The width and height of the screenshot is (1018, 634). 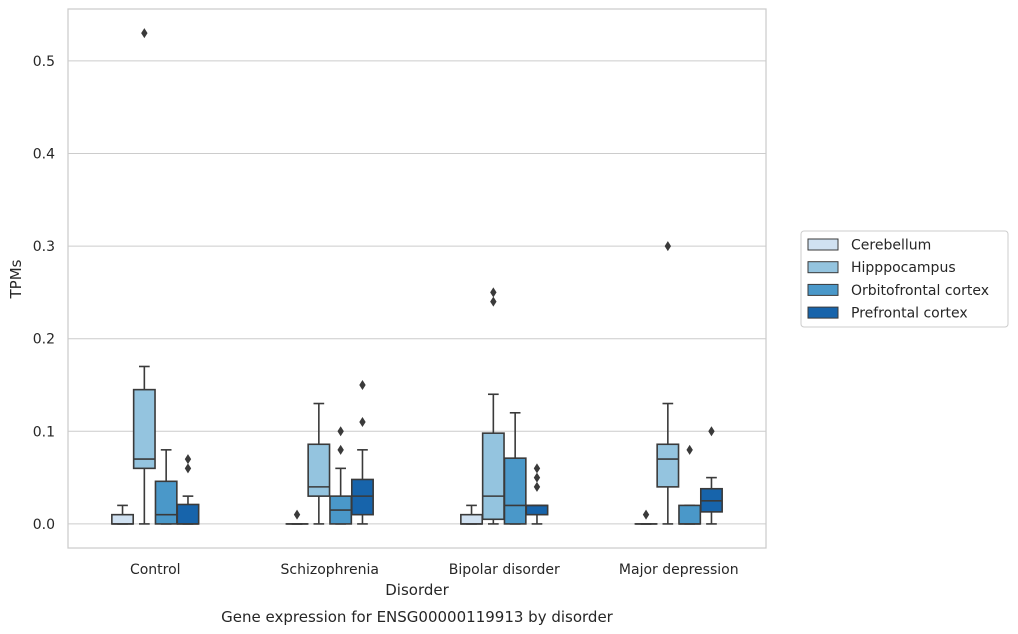 What do you see at coordinates (44, 293) in the screenshot?
I see `y-axis-tick-labels: 0.0 0.1 0.2 0.3 0.4 0.5` at bounding box center [44, 293].